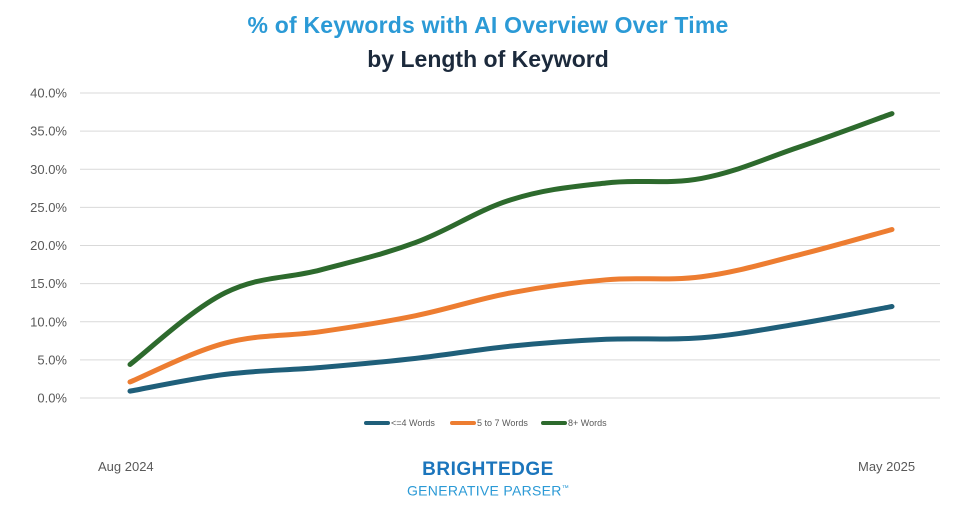 This screenshot has height=514, width=976. What do you see at coordinates (52, 398) in the screenshot?
I see `y-tick-label: 0.0%` at bounding box center [52, 398].